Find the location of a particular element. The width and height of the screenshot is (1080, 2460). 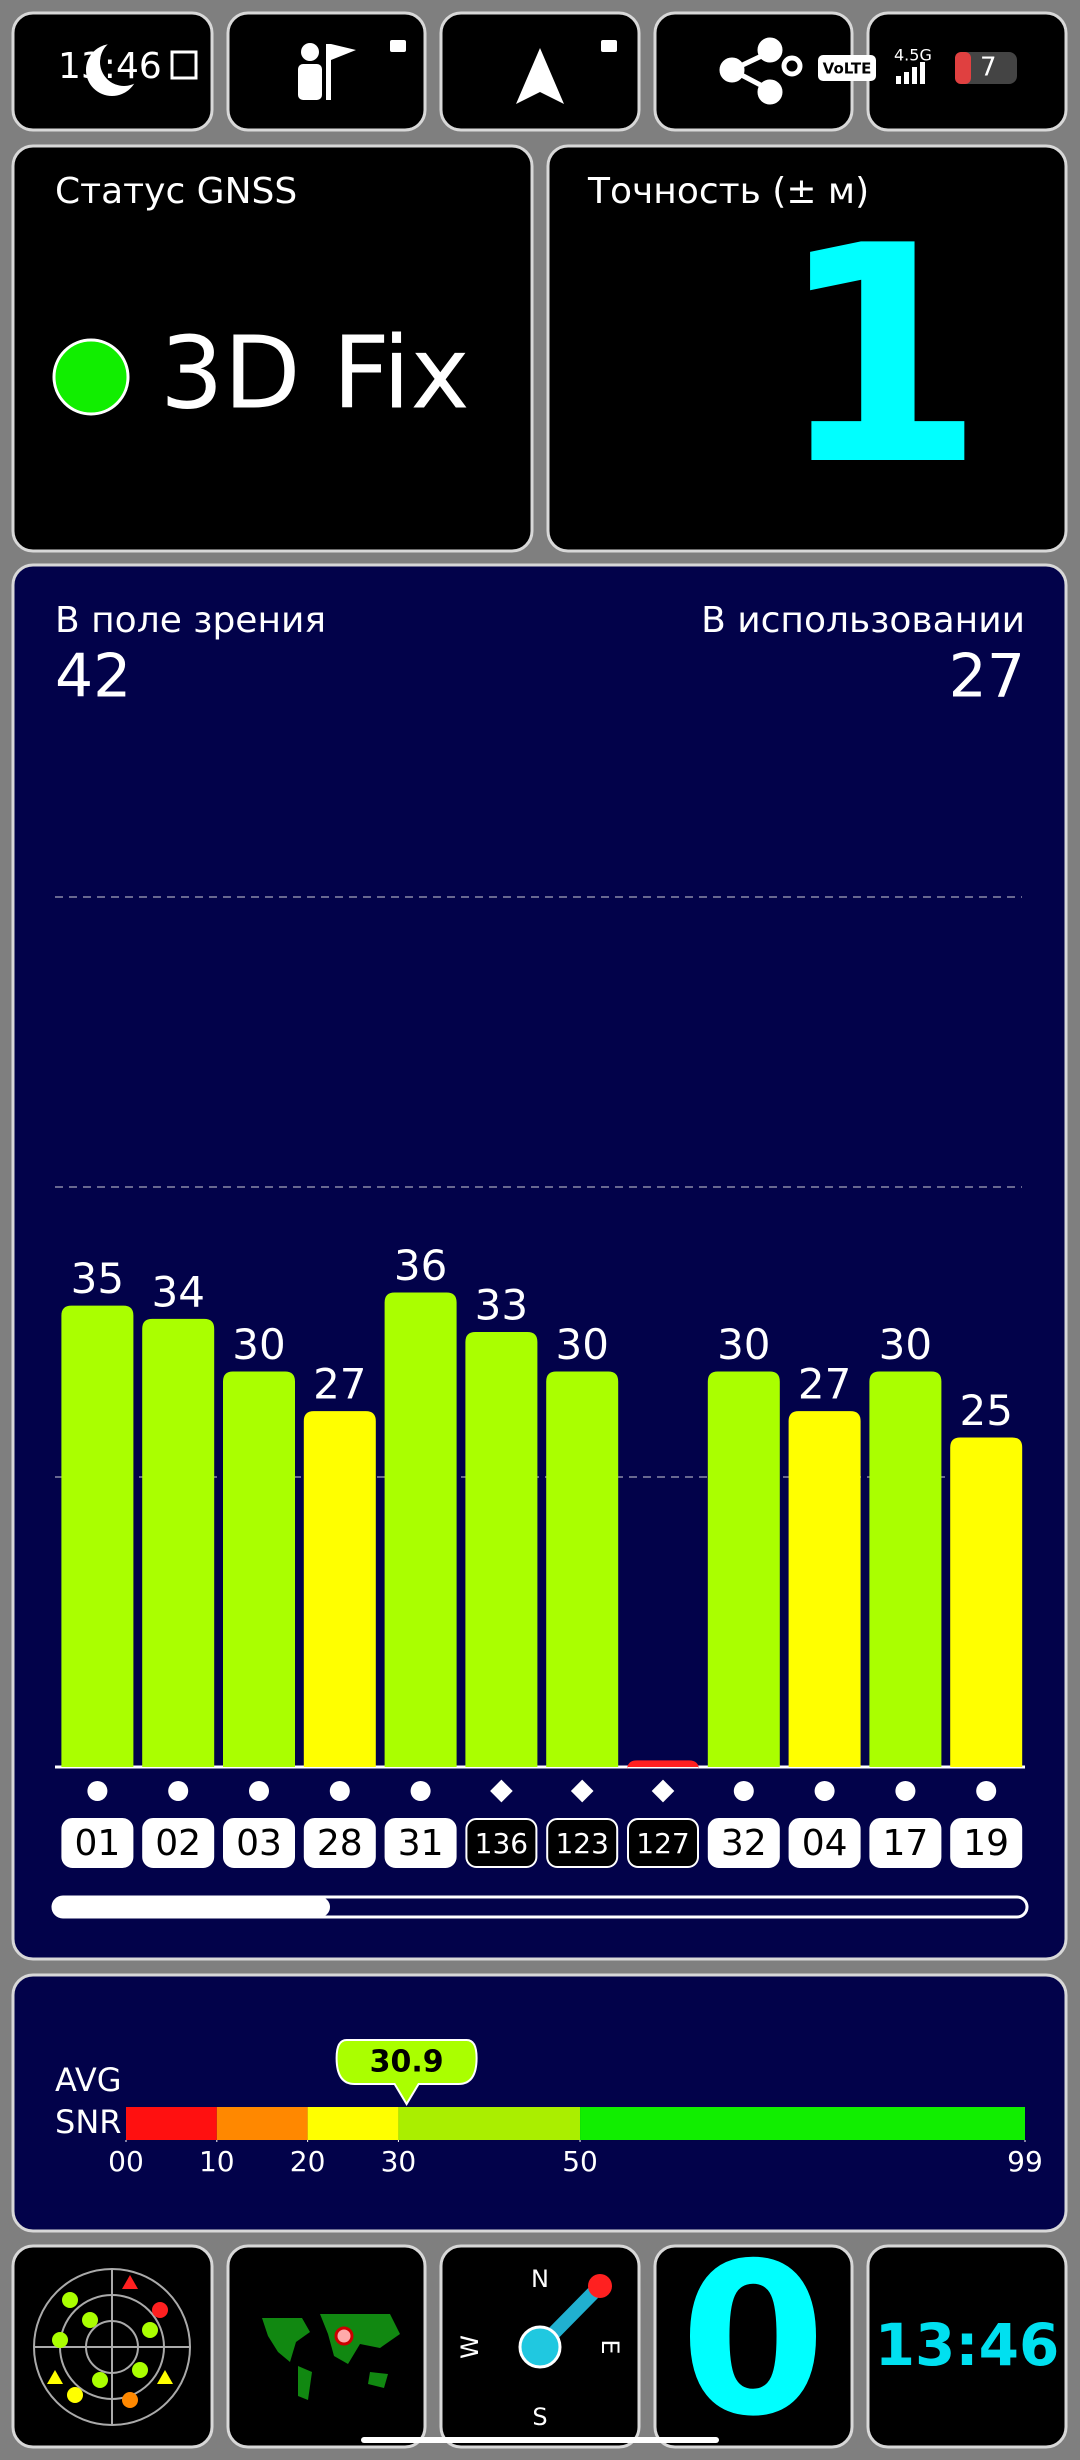

fix-indicator is located at coordinates (91, 377).